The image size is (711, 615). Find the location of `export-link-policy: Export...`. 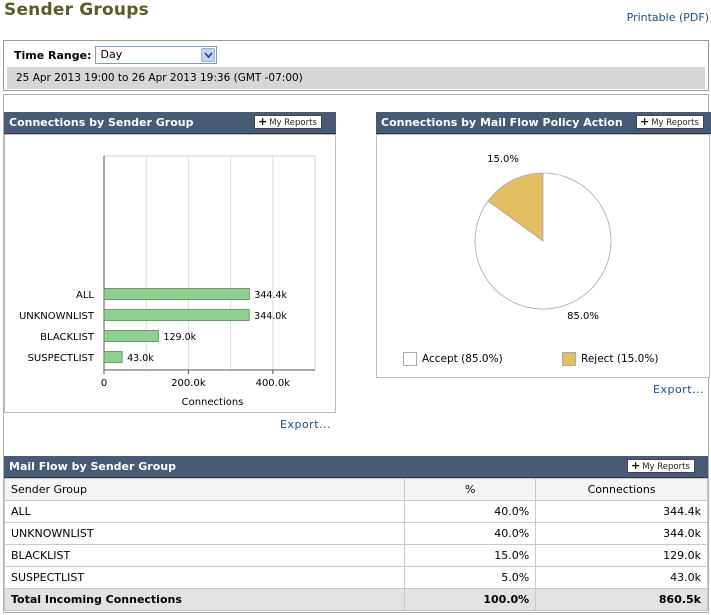

export-link-policy: Export... is located at coordinates (678, 389).